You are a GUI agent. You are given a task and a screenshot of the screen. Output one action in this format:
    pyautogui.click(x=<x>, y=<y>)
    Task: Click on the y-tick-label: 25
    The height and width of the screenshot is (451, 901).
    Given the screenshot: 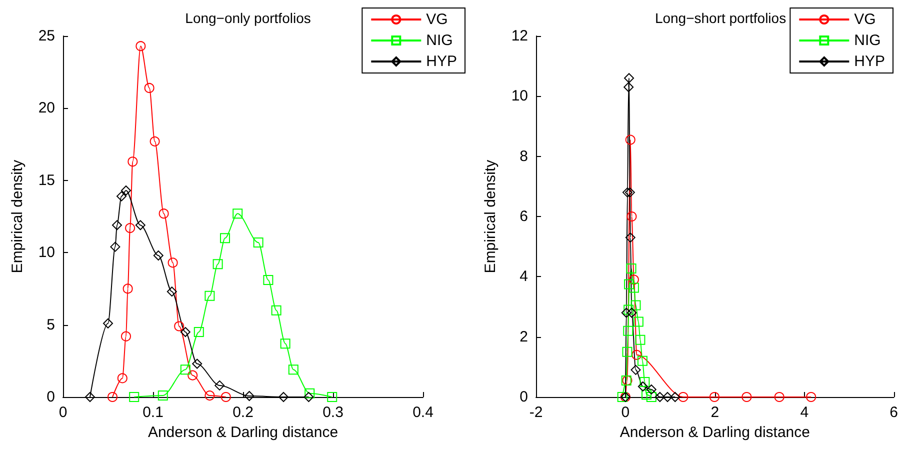 What is the action you would take?
    pyautogui.click(x=46, y=36)
    